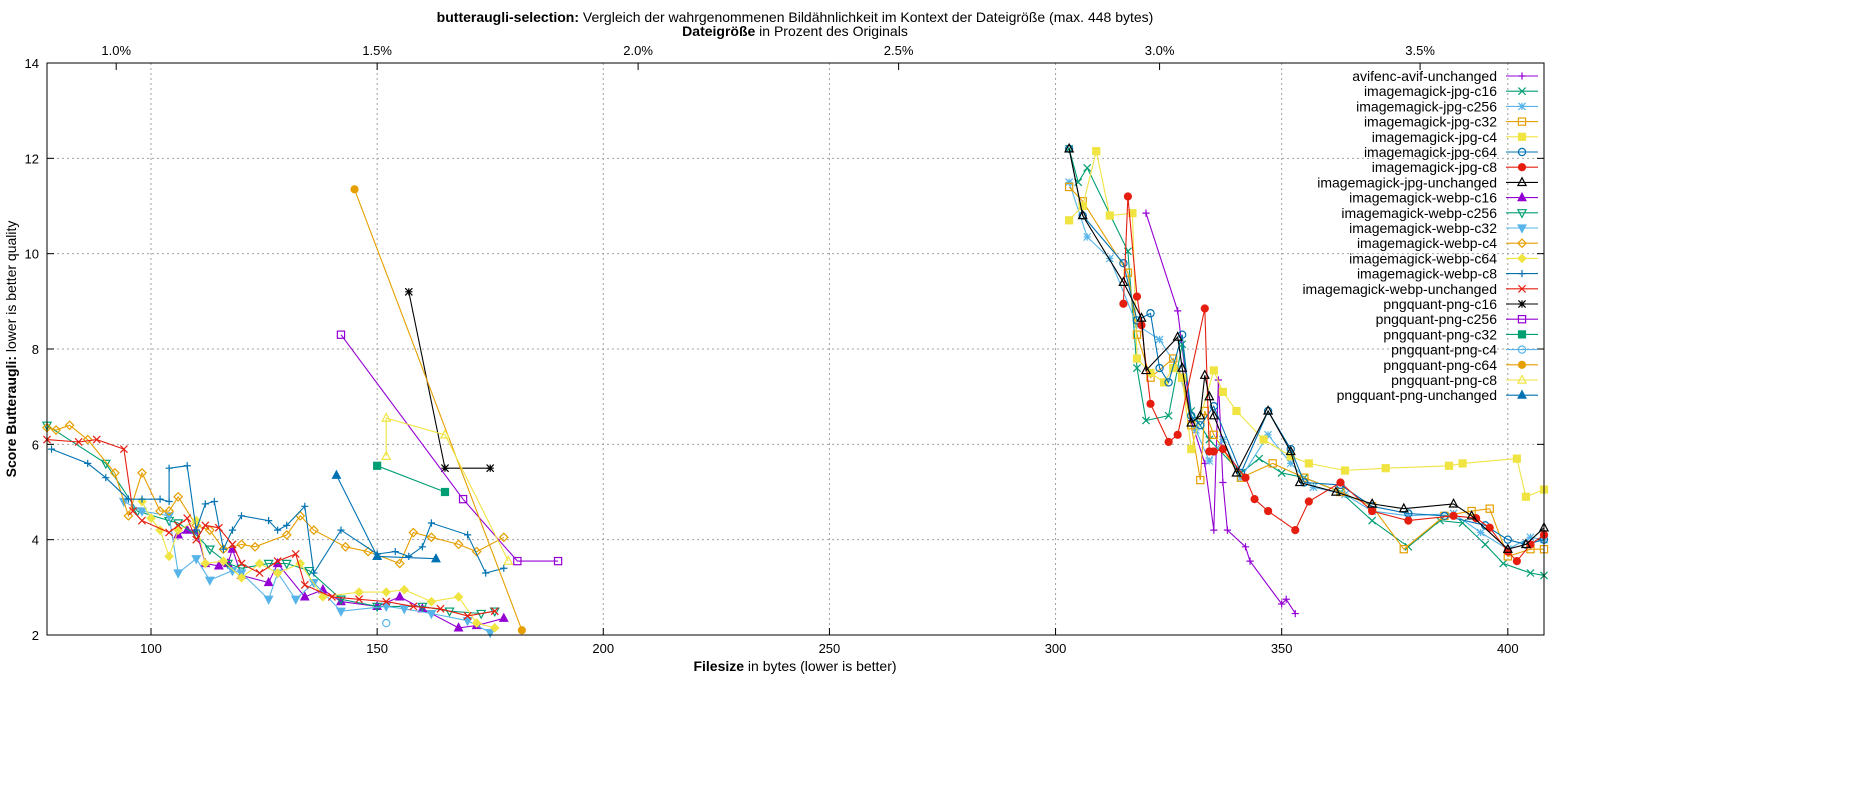 This screenshot has width=1850, height=800. I want to click on x-tick-label: 400, so click(1508, 648).